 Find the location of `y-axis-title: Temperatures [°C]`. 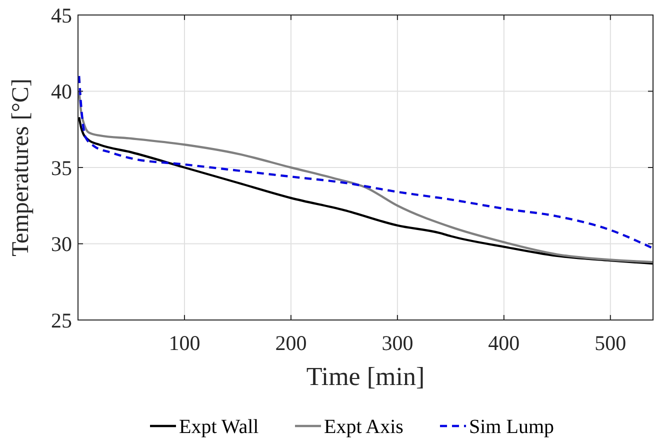

y-axis-title: Temperatures [°C] is located at coordinates (21, 167).